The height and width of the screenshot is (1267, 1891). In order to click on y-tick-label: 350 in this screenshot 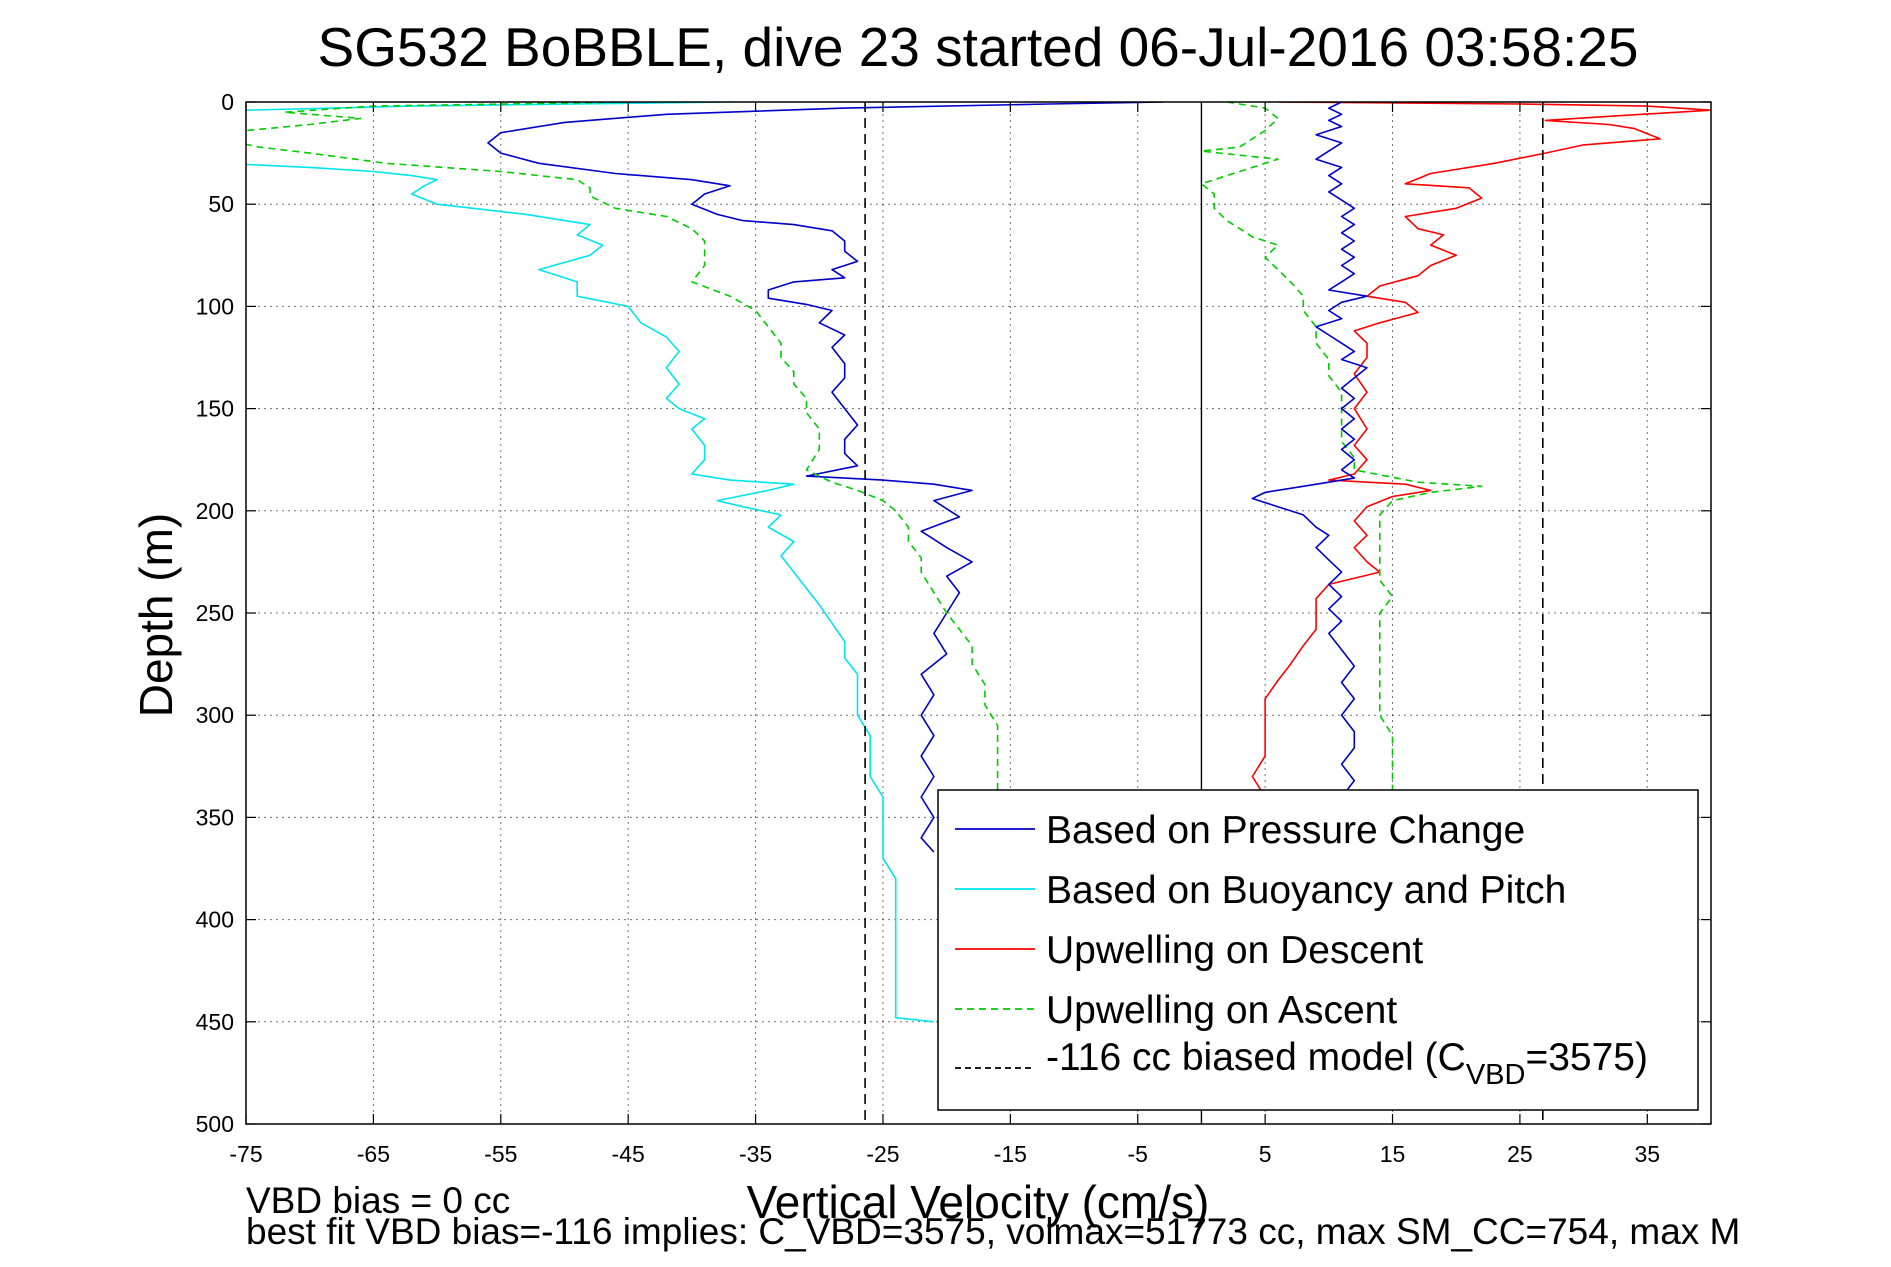, I will do `click(215, 817)`.